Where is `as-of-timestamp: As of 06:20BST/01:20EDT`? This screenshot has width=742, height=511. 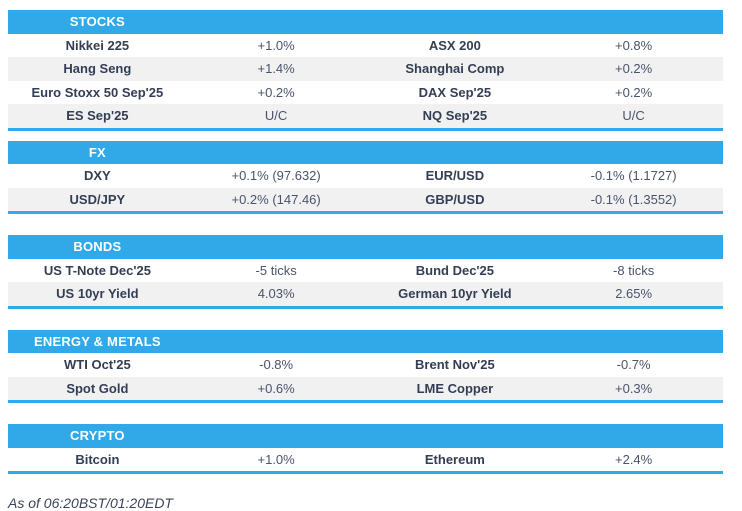
as-of-timestamp: As of 06:20BST/01:20EDT is located at coordinates (90, 503).